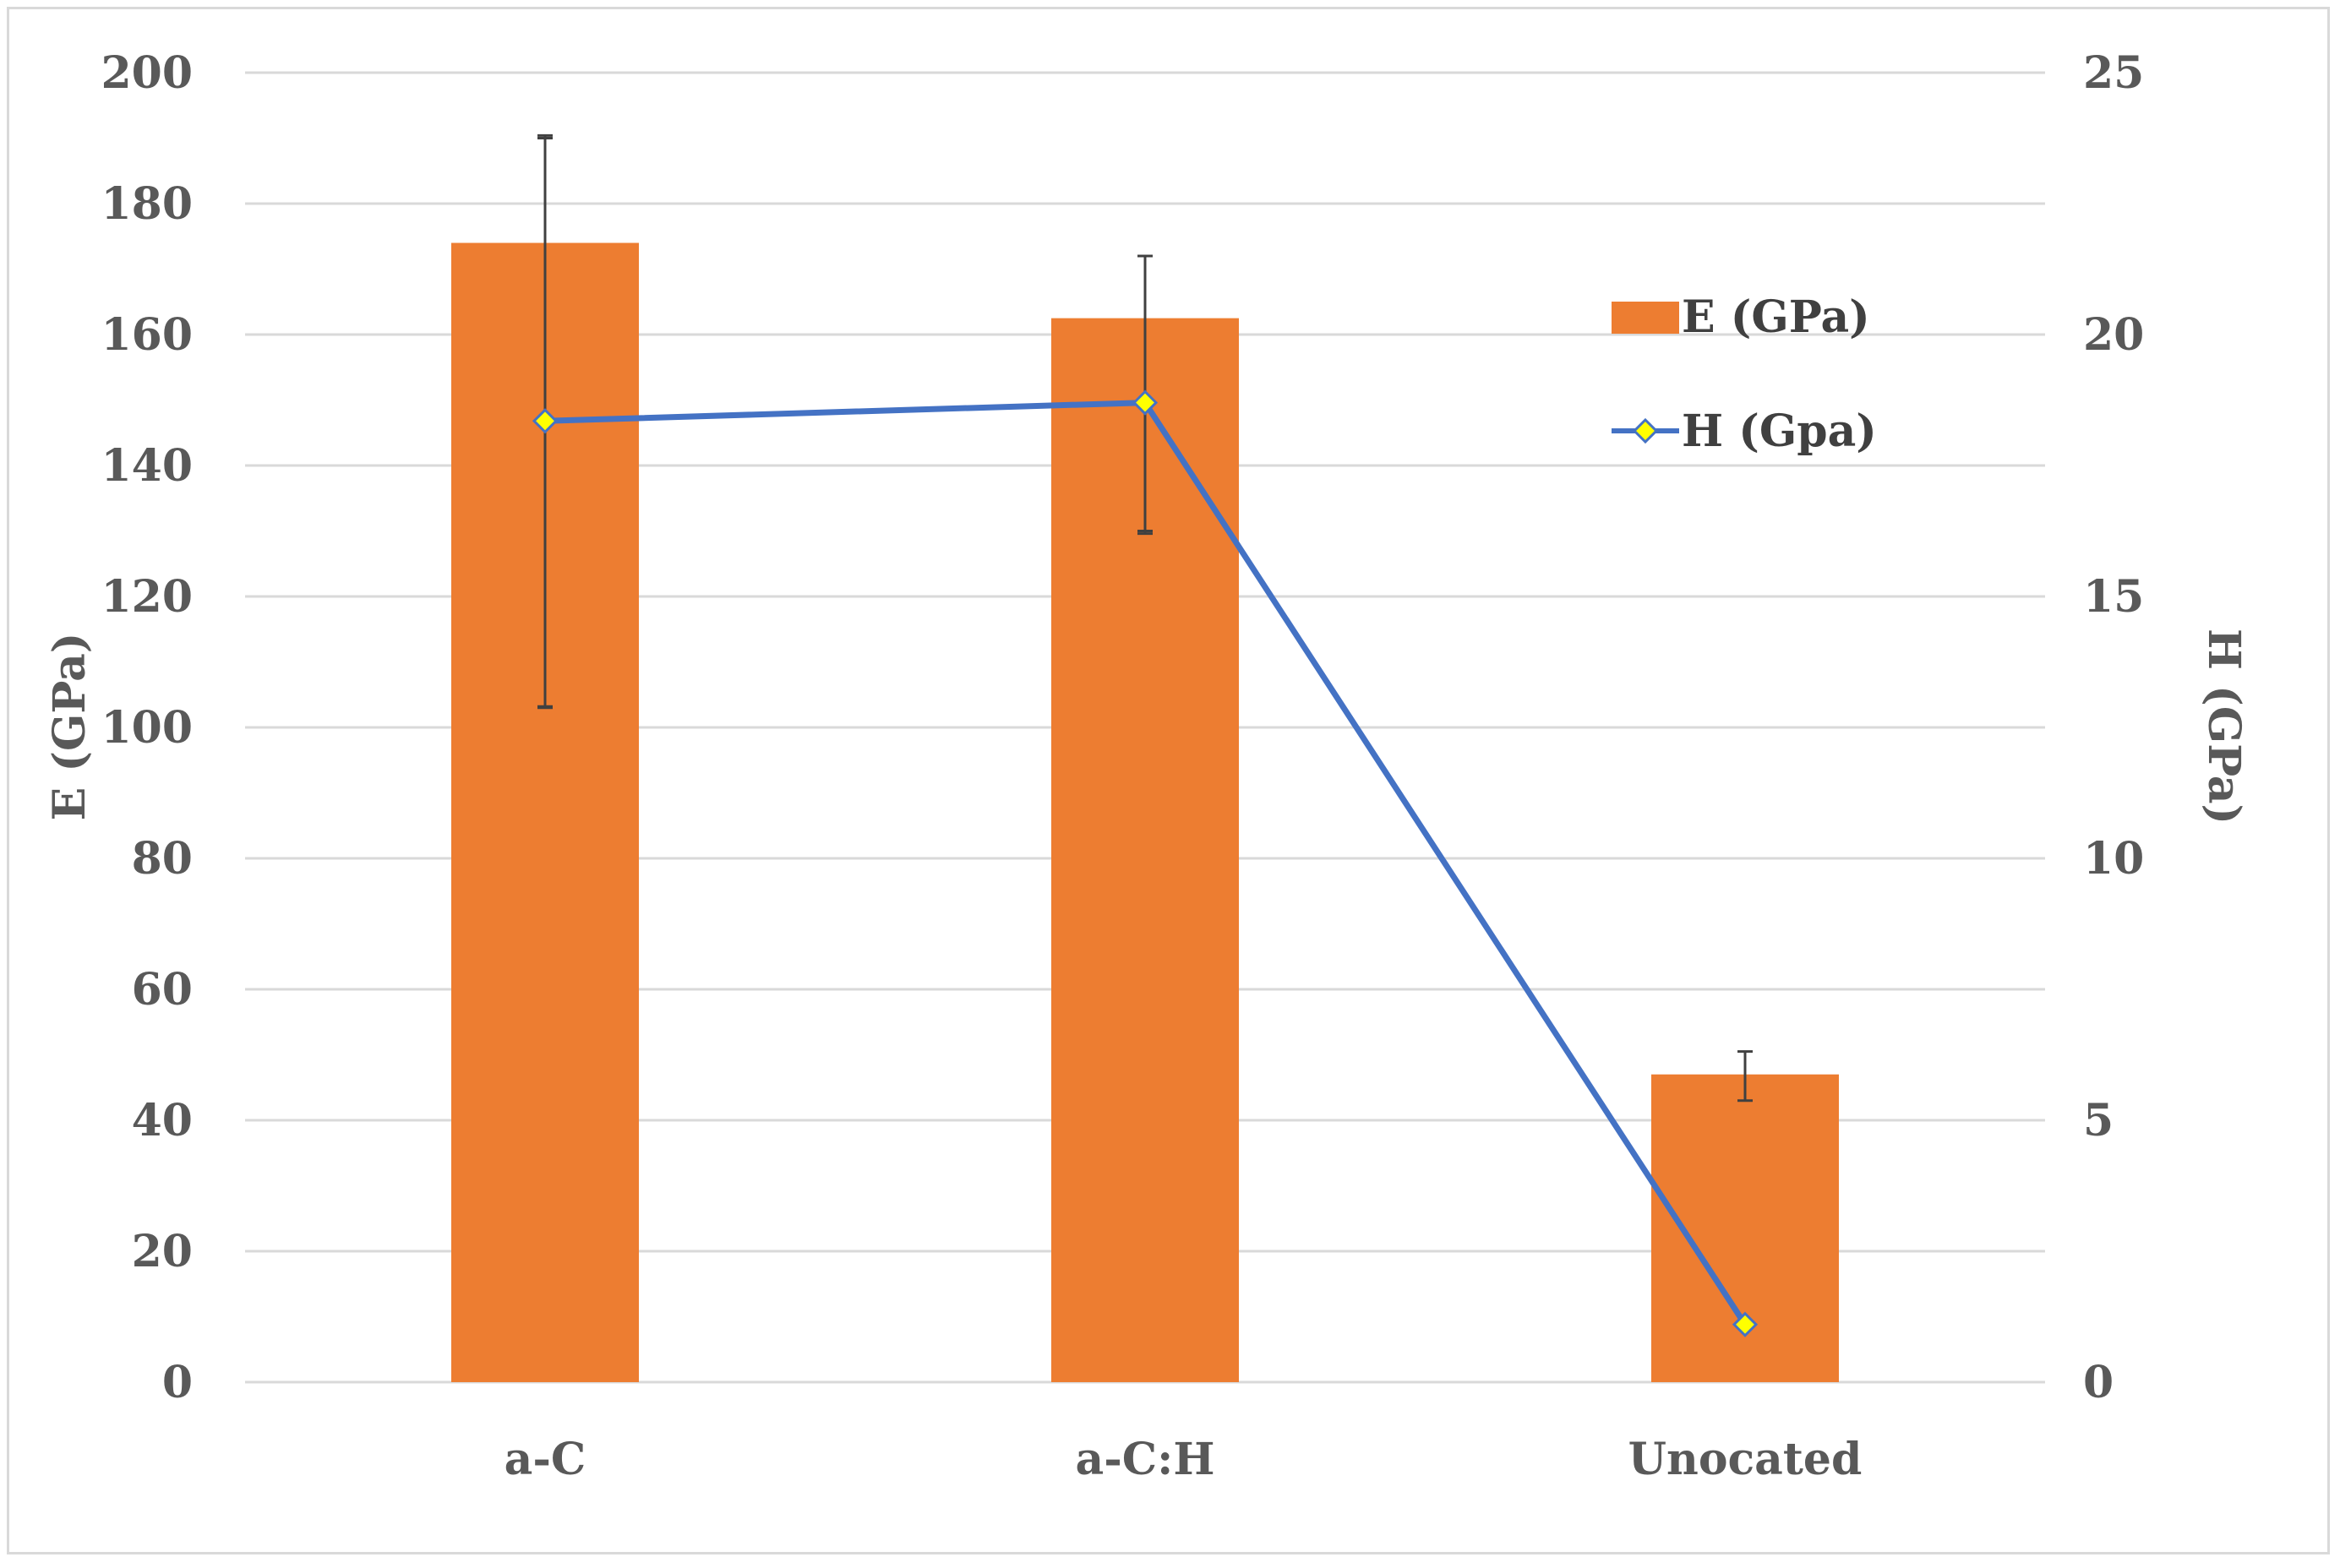  What do you see at coordinates (1779, 431) in the screenshot?
I see `legend-line-label: H (Gpa)` at bounding box center [1779, 431].